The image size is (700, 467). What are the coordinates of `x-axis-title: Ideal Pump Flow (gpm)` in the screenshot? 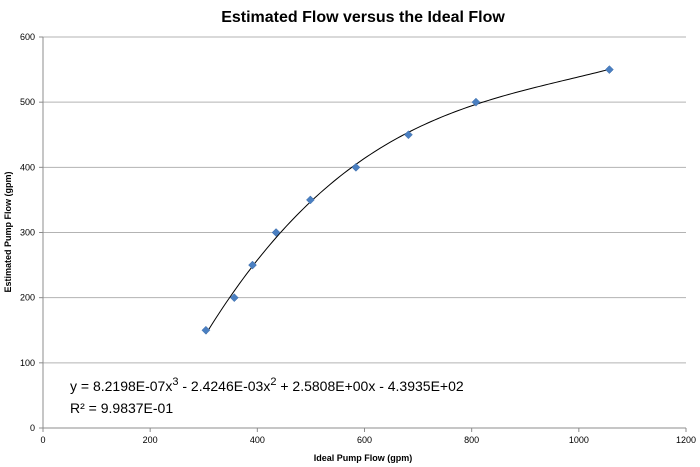 It's located at (363, 458).